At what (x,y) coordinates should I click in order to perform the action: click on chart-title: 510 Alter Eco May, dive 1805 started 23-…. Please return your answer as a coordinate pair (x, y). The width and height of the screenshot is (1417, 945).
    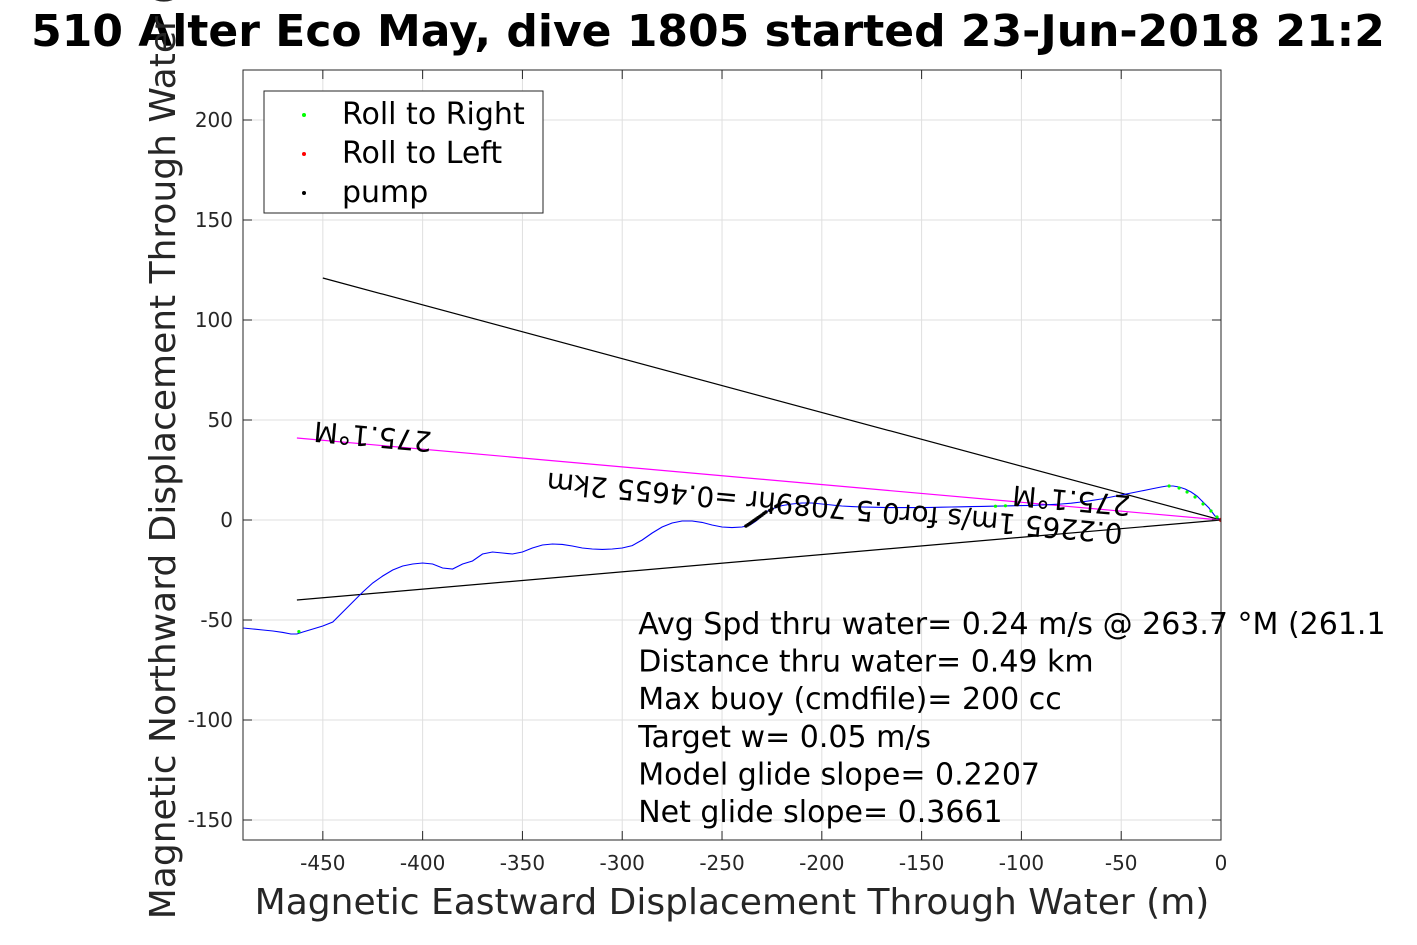
    Looking at the image, I should click on (708, 31).